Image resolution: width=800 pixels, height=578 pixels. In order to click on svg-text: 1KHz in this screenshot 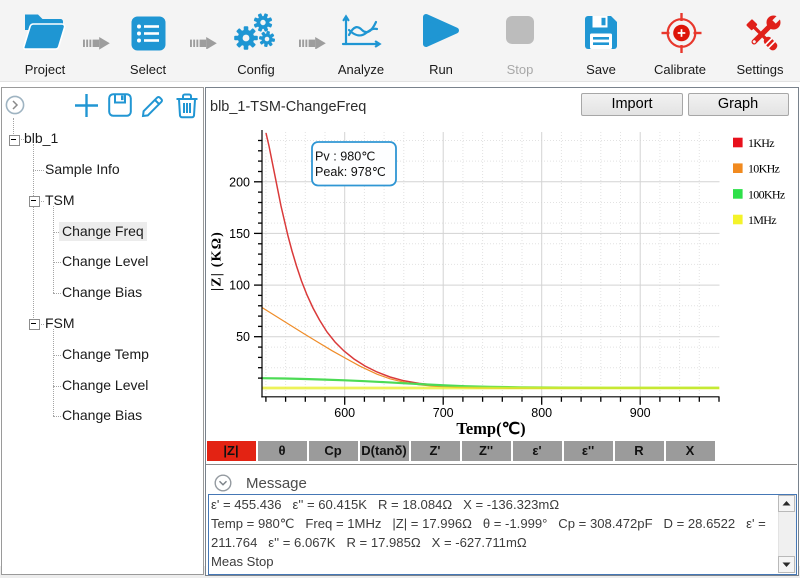, I will do `click(761, 143)`.